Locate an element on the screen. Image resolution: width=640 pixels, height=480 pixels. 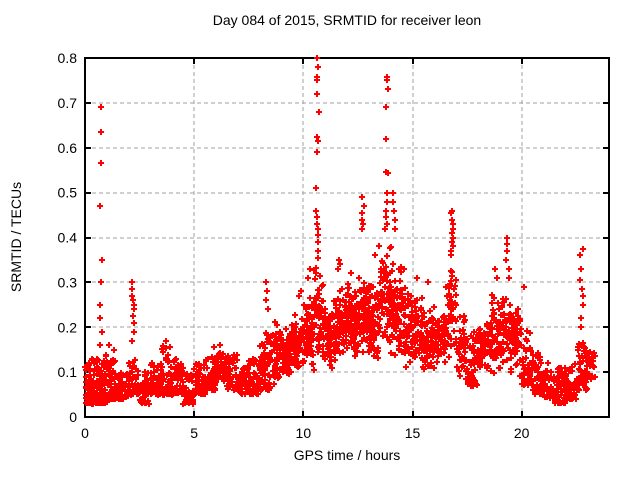
y-tick-label: 0.7 is located at coordinates (68, 103).